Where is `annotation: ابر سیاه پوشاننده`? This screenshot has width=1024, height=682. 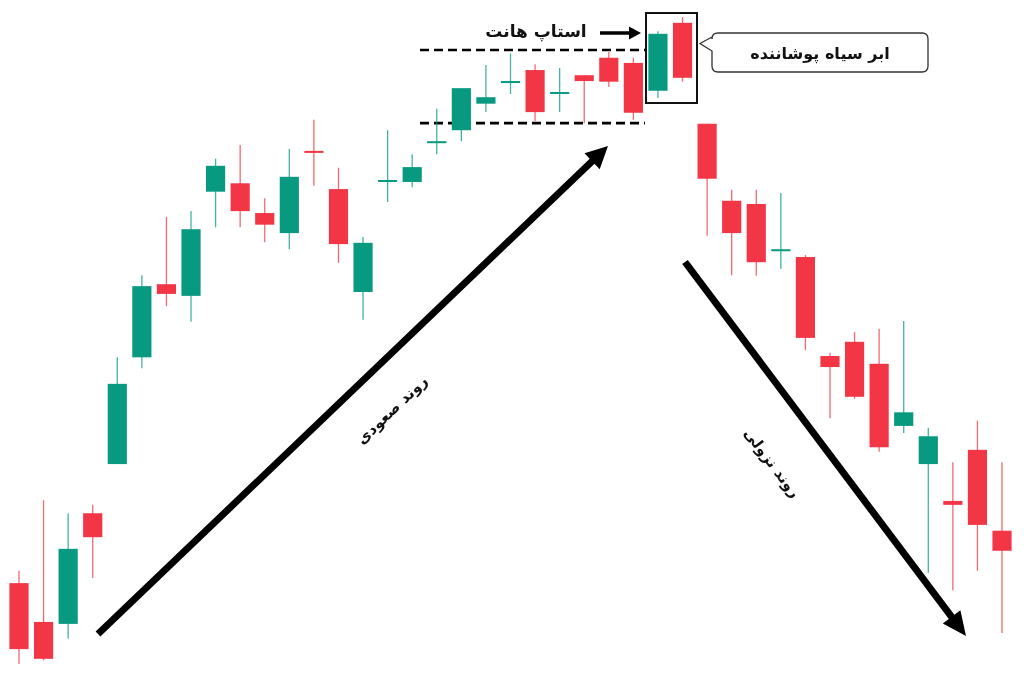
annotation: ابر سیاه پوشاننده is located at coordinates (820, 53).